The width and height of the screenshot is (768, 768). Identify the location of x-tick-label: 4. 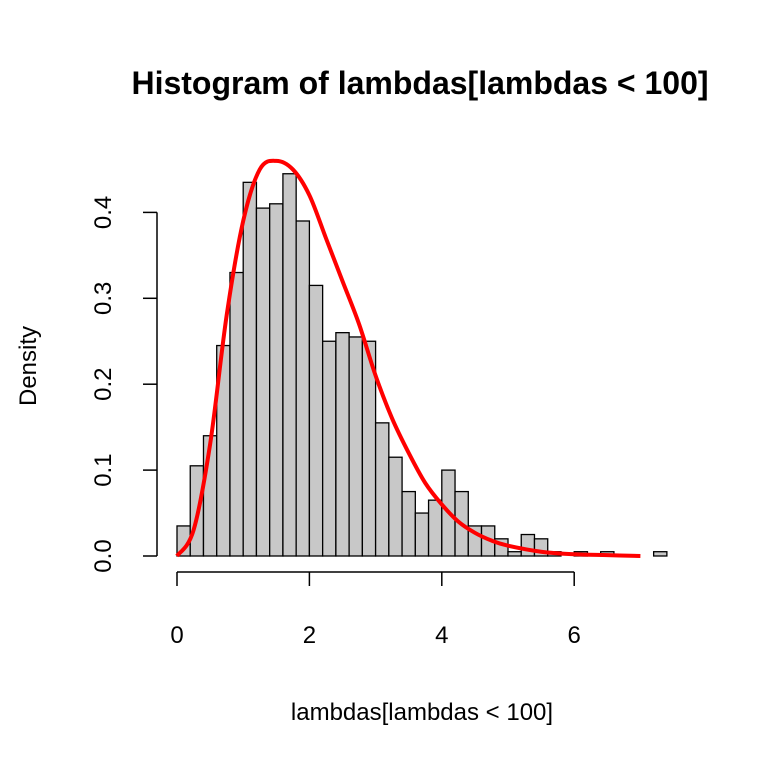
(441, 635).